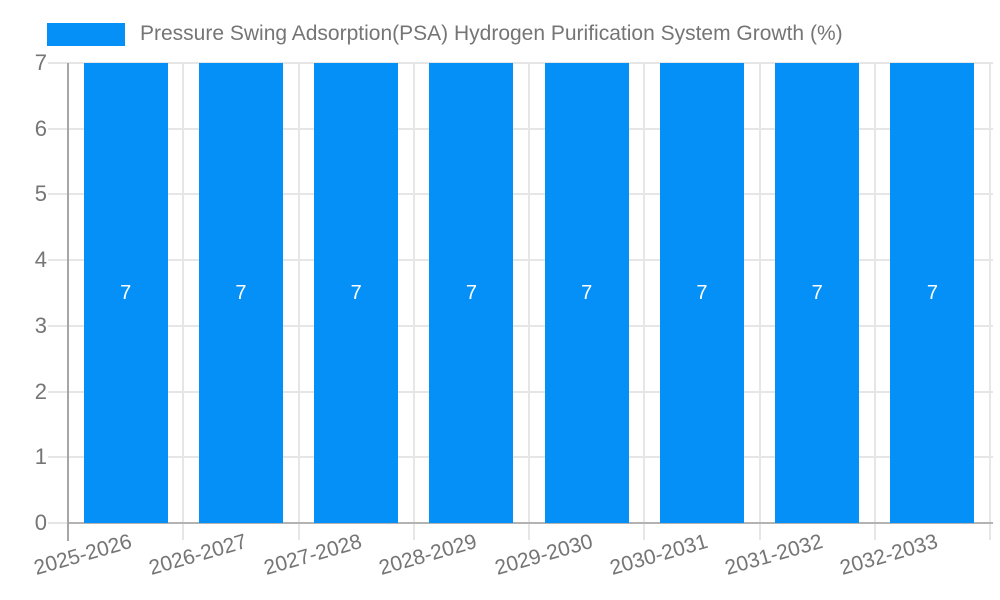 The image size is (1000, 600). Describe the element at coordinates (40, 522) in the screenshot. I see `y-tick-label: 0` at that location.